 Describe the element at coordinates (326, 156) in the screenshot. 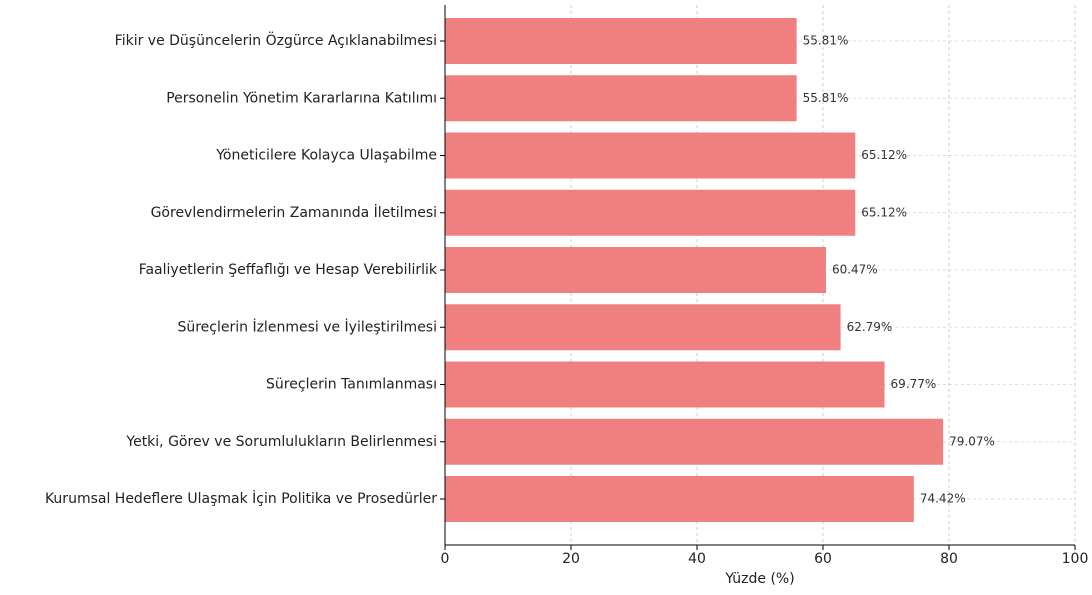

I see `y-tick-label: Yöneticilere Kolayca Ulaşabilme` at that location.